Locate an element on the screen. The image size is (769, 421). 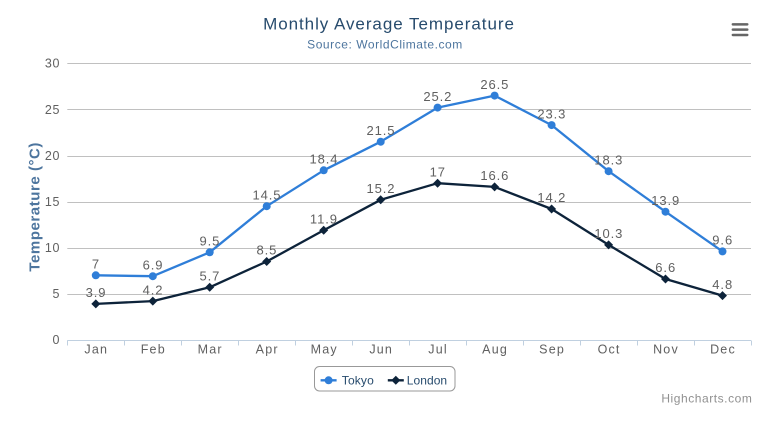
svg-text: 15.2 is located at coordinates (380, 188).